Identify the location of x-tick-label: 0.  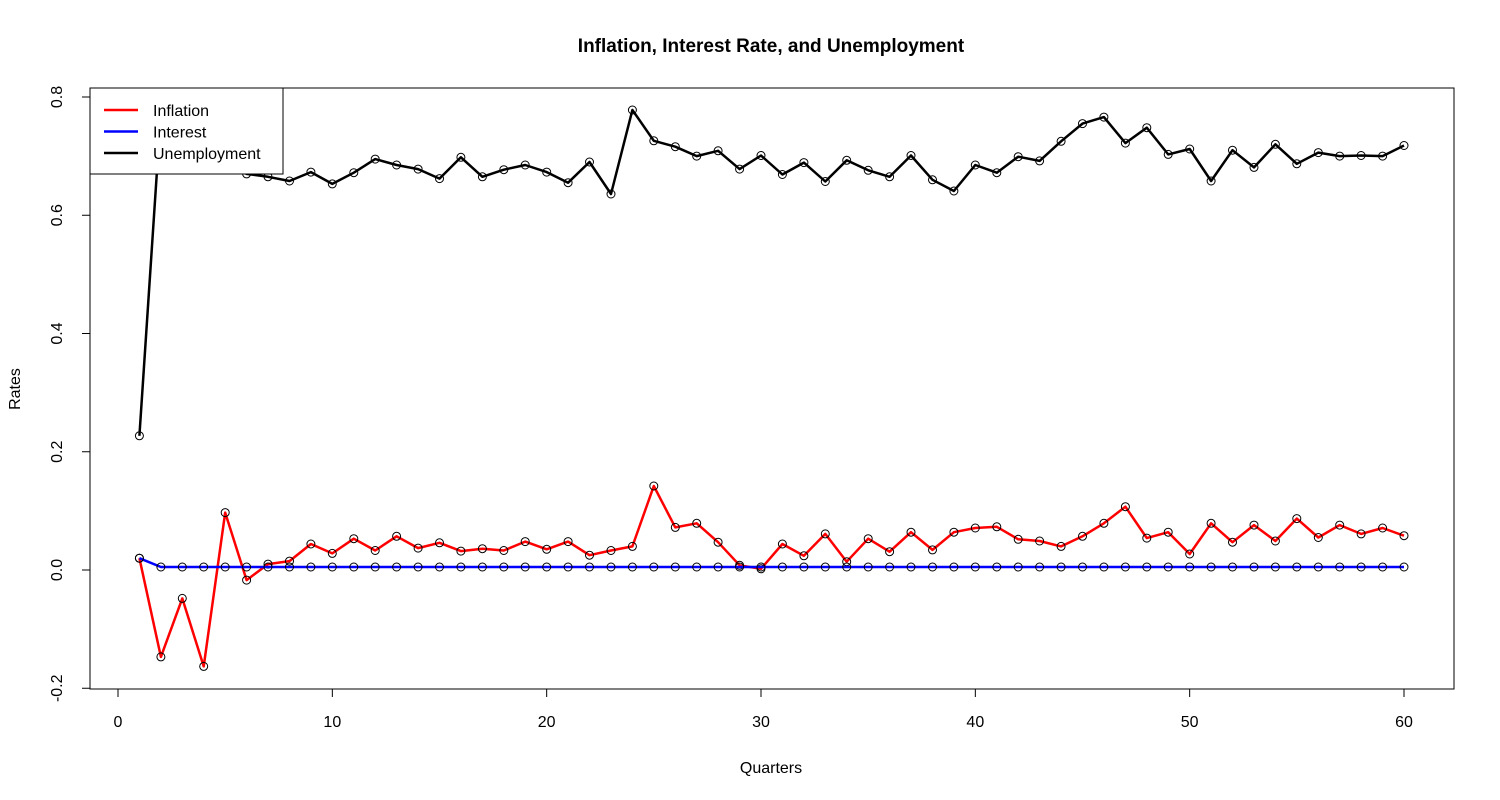
(118, 722).